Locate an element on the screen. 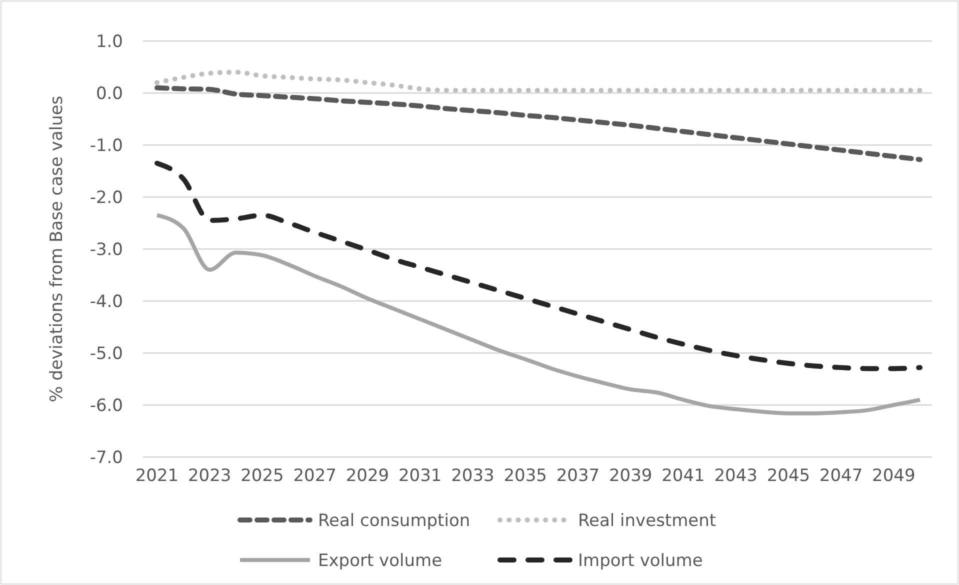  x-tick-label: 2045 is located at coordinates (788, 476).